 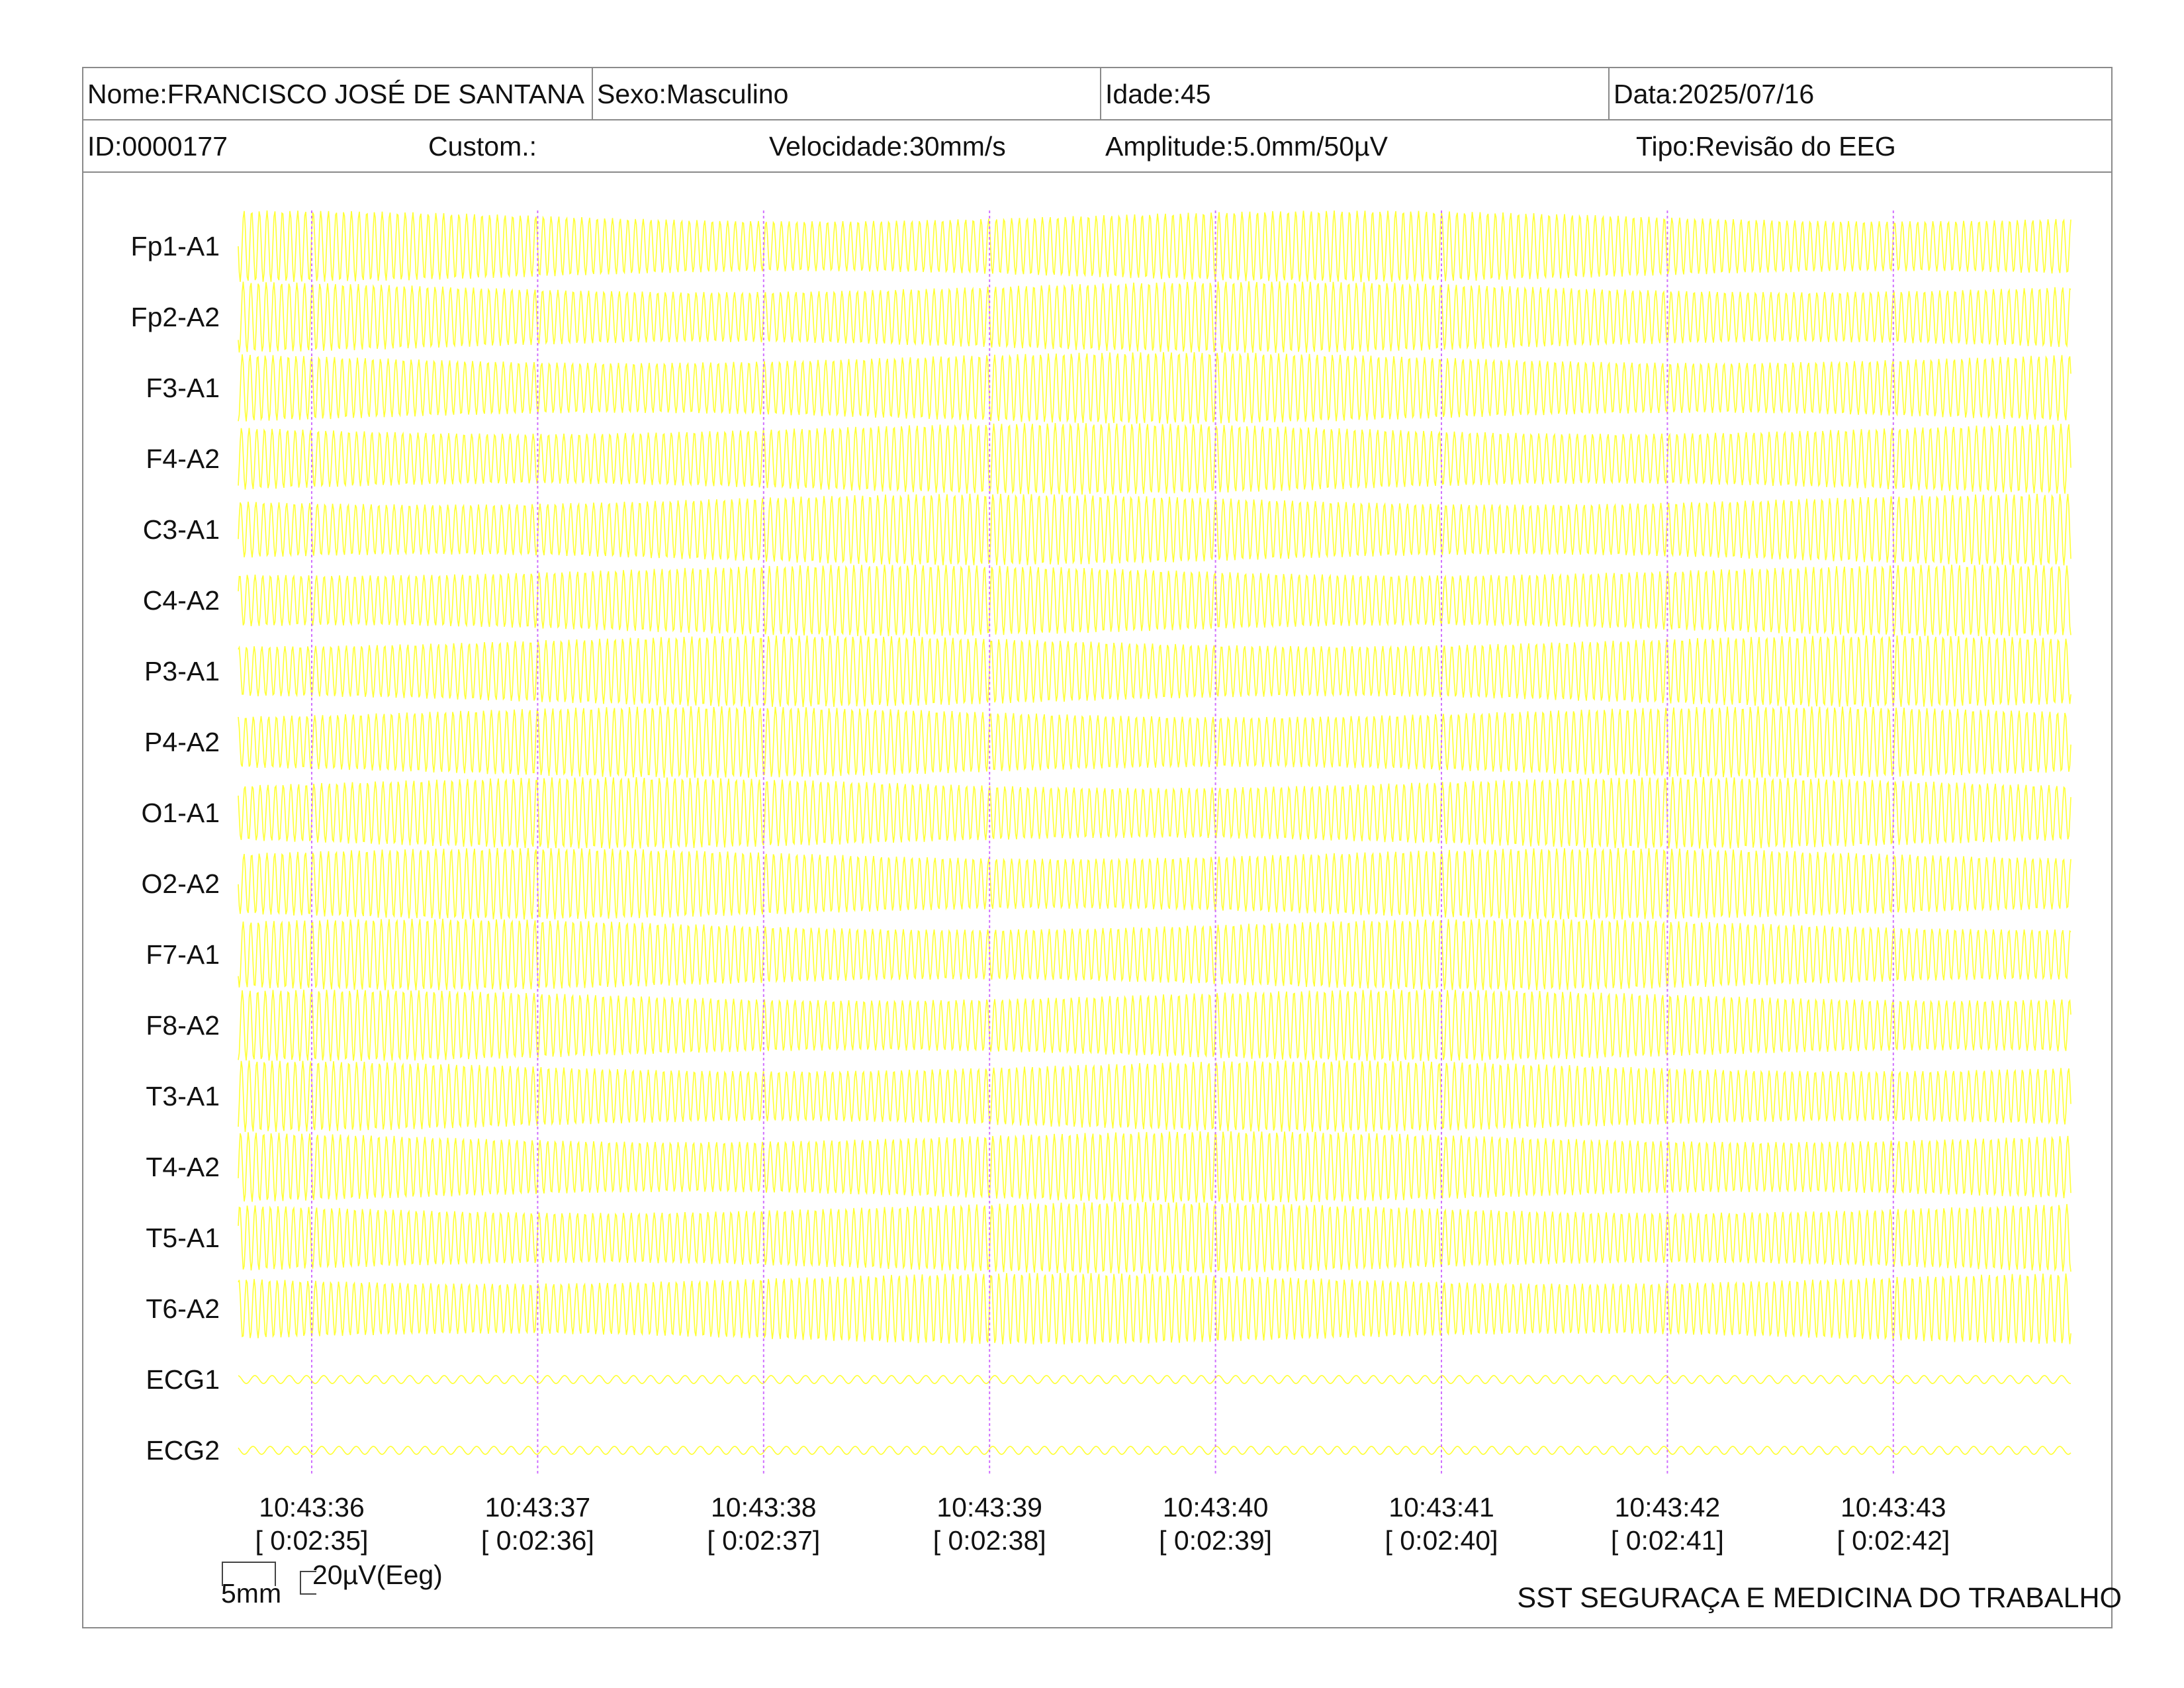 I want to click on time-mark-clock: 10:43:36, so click(x=312, y=1507).